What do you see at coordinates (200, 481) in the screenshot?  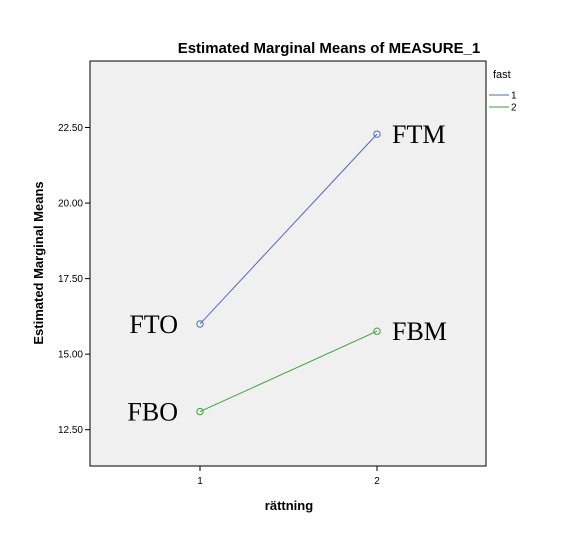 I see `x-tick-label: 1` at bounding box center [200, 481].